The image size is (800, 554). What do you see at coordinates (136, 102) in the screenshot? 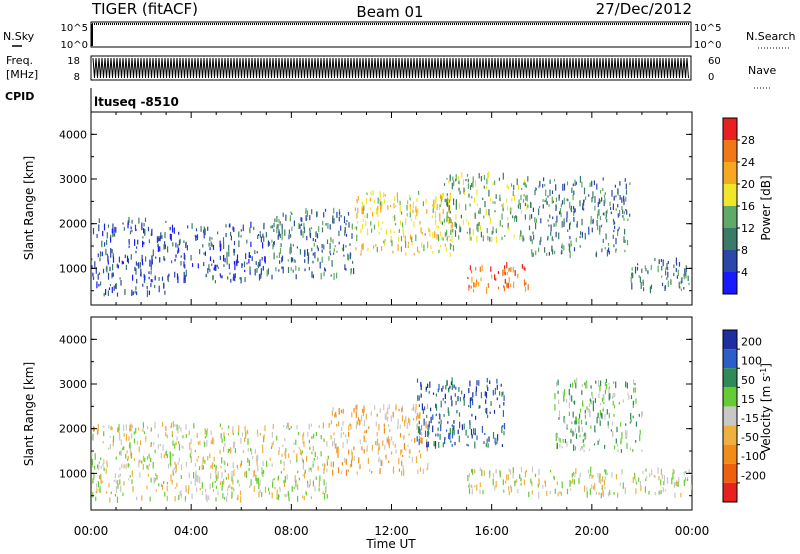
I see `cpid-text: ltuseq -8510` at bounding box center [136, 102].